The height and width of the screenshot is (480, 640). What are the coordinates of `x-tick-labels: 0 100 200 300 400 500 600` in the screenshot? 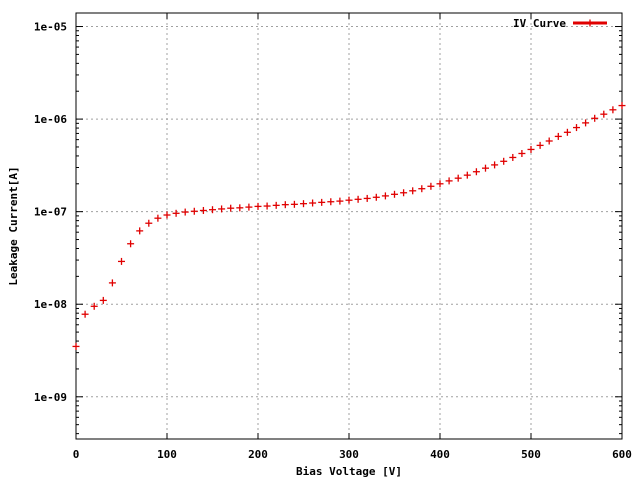 It's located at (352, 454).